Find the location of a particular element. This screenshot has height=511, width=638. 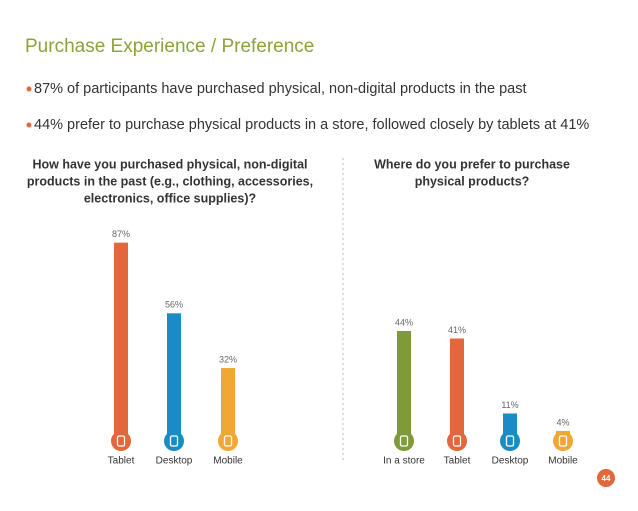

page-badge is located at coordinates (606, 478).